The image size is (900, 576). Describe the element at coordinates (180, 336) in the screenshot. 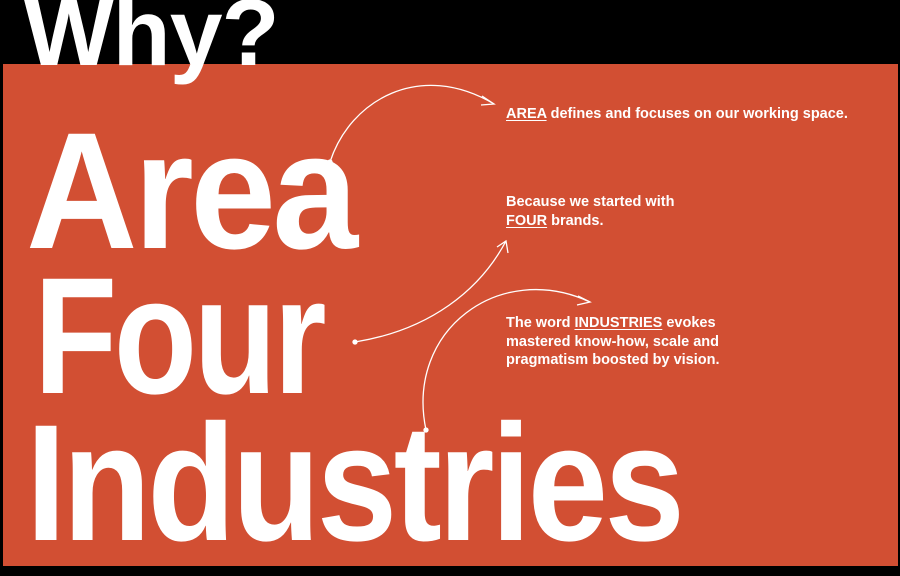

I see `headline-four: Four` at that location.